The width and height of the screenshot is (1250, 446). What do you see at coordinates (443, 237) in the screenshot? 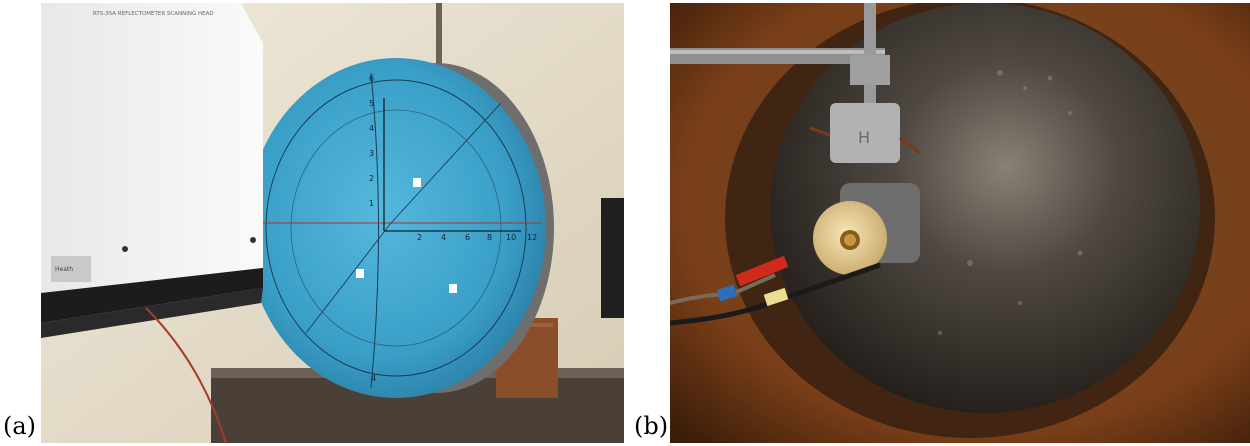
I see `x-tick-label: 4` at bounding box center [443, 237].